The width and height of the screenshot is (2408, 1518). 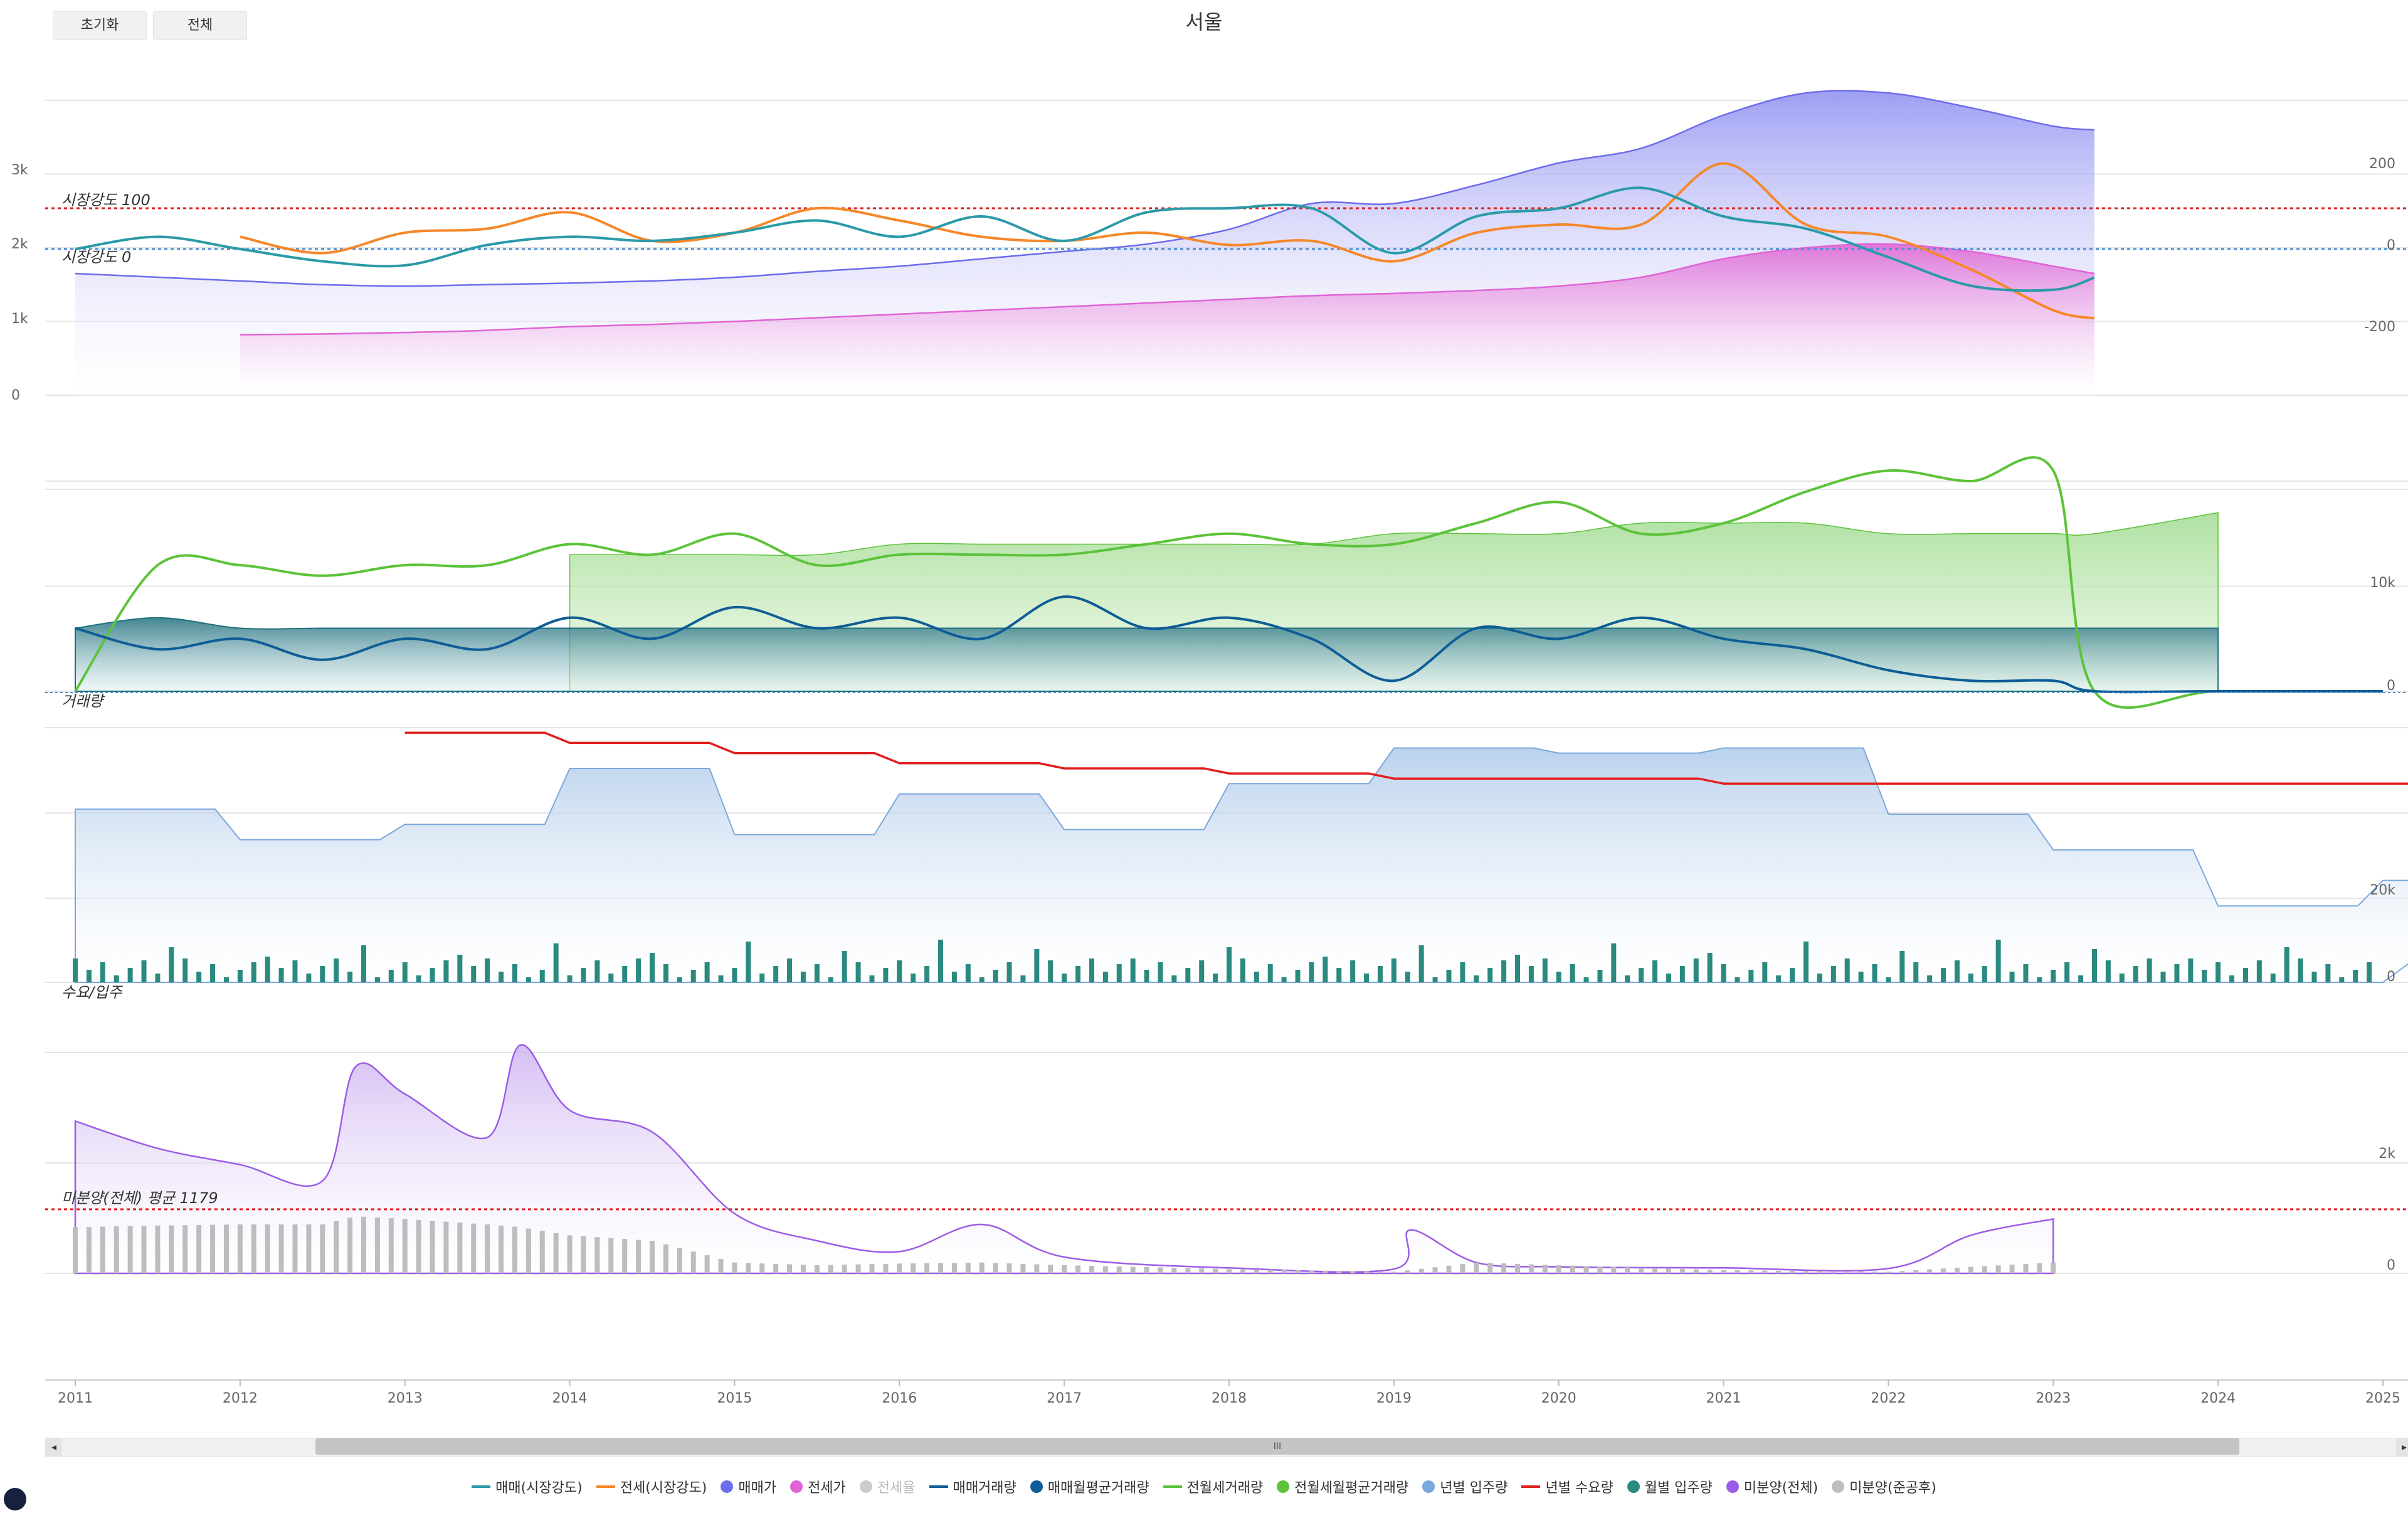 I want to click on legend-label: 매매(시장강도), so click(x=539, y=1488).